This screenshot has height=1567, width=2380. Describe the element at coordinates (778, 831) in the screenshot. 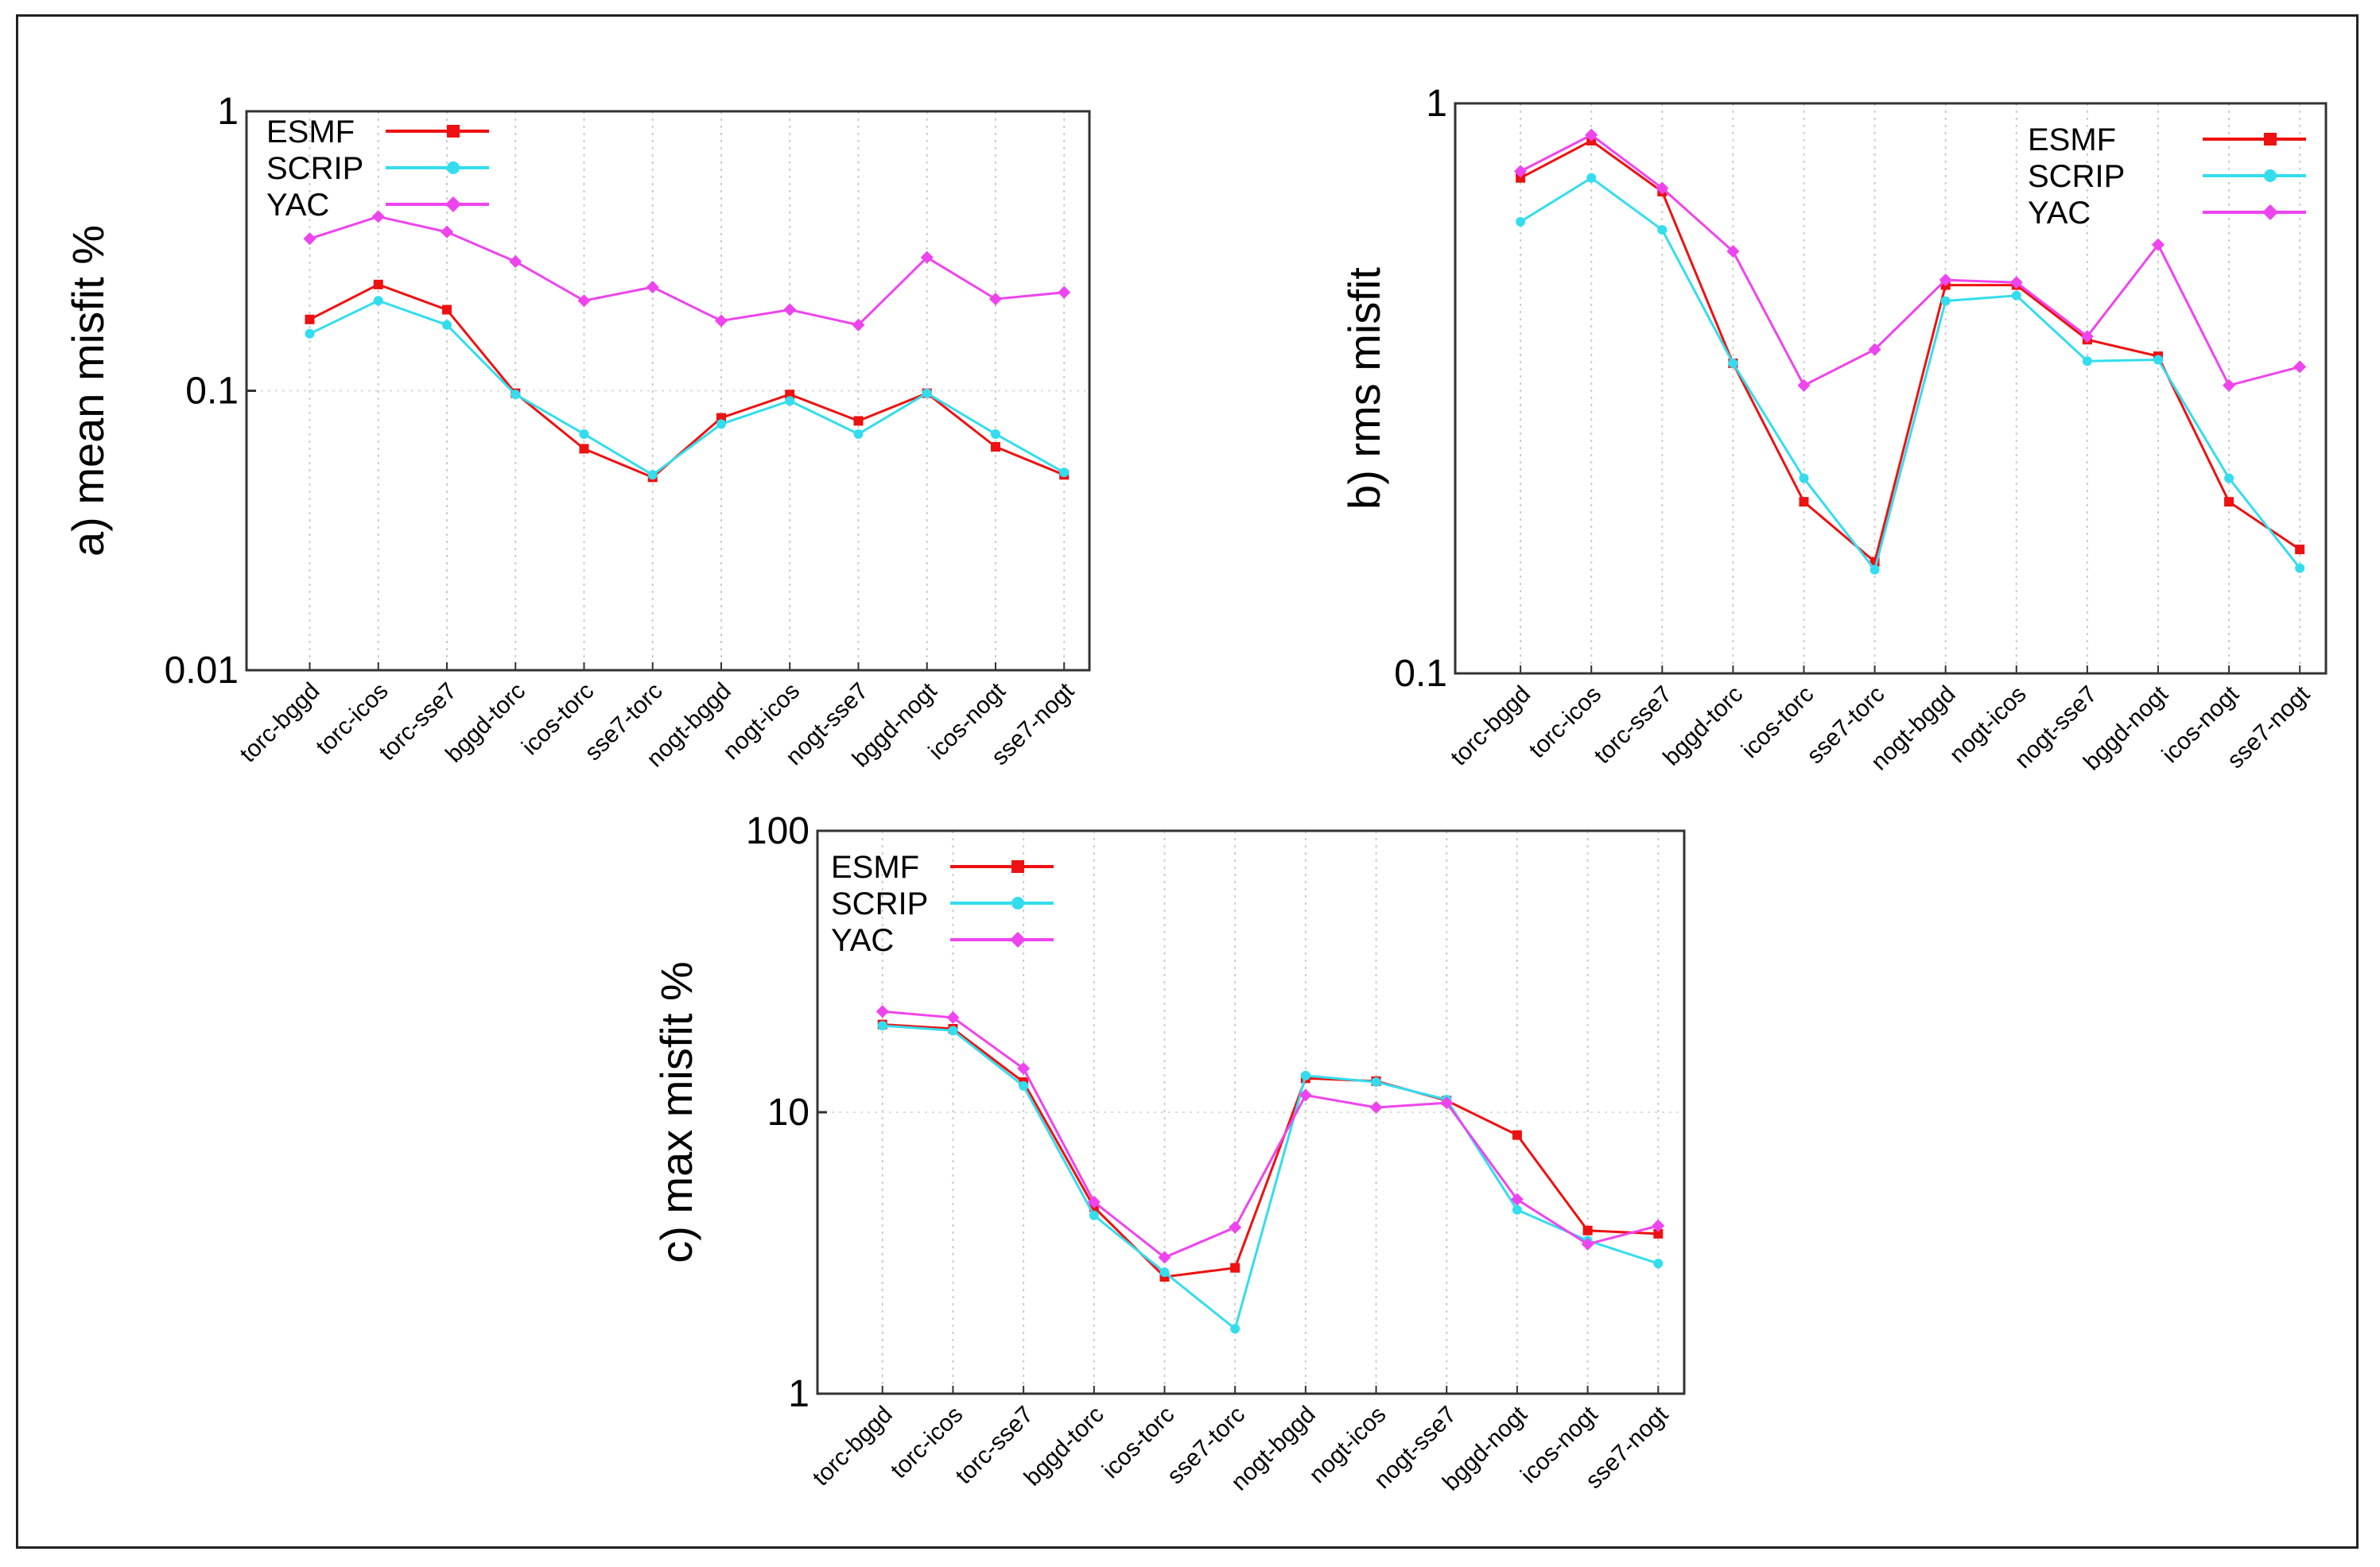

I see `y-tick-label: 100` at that location.